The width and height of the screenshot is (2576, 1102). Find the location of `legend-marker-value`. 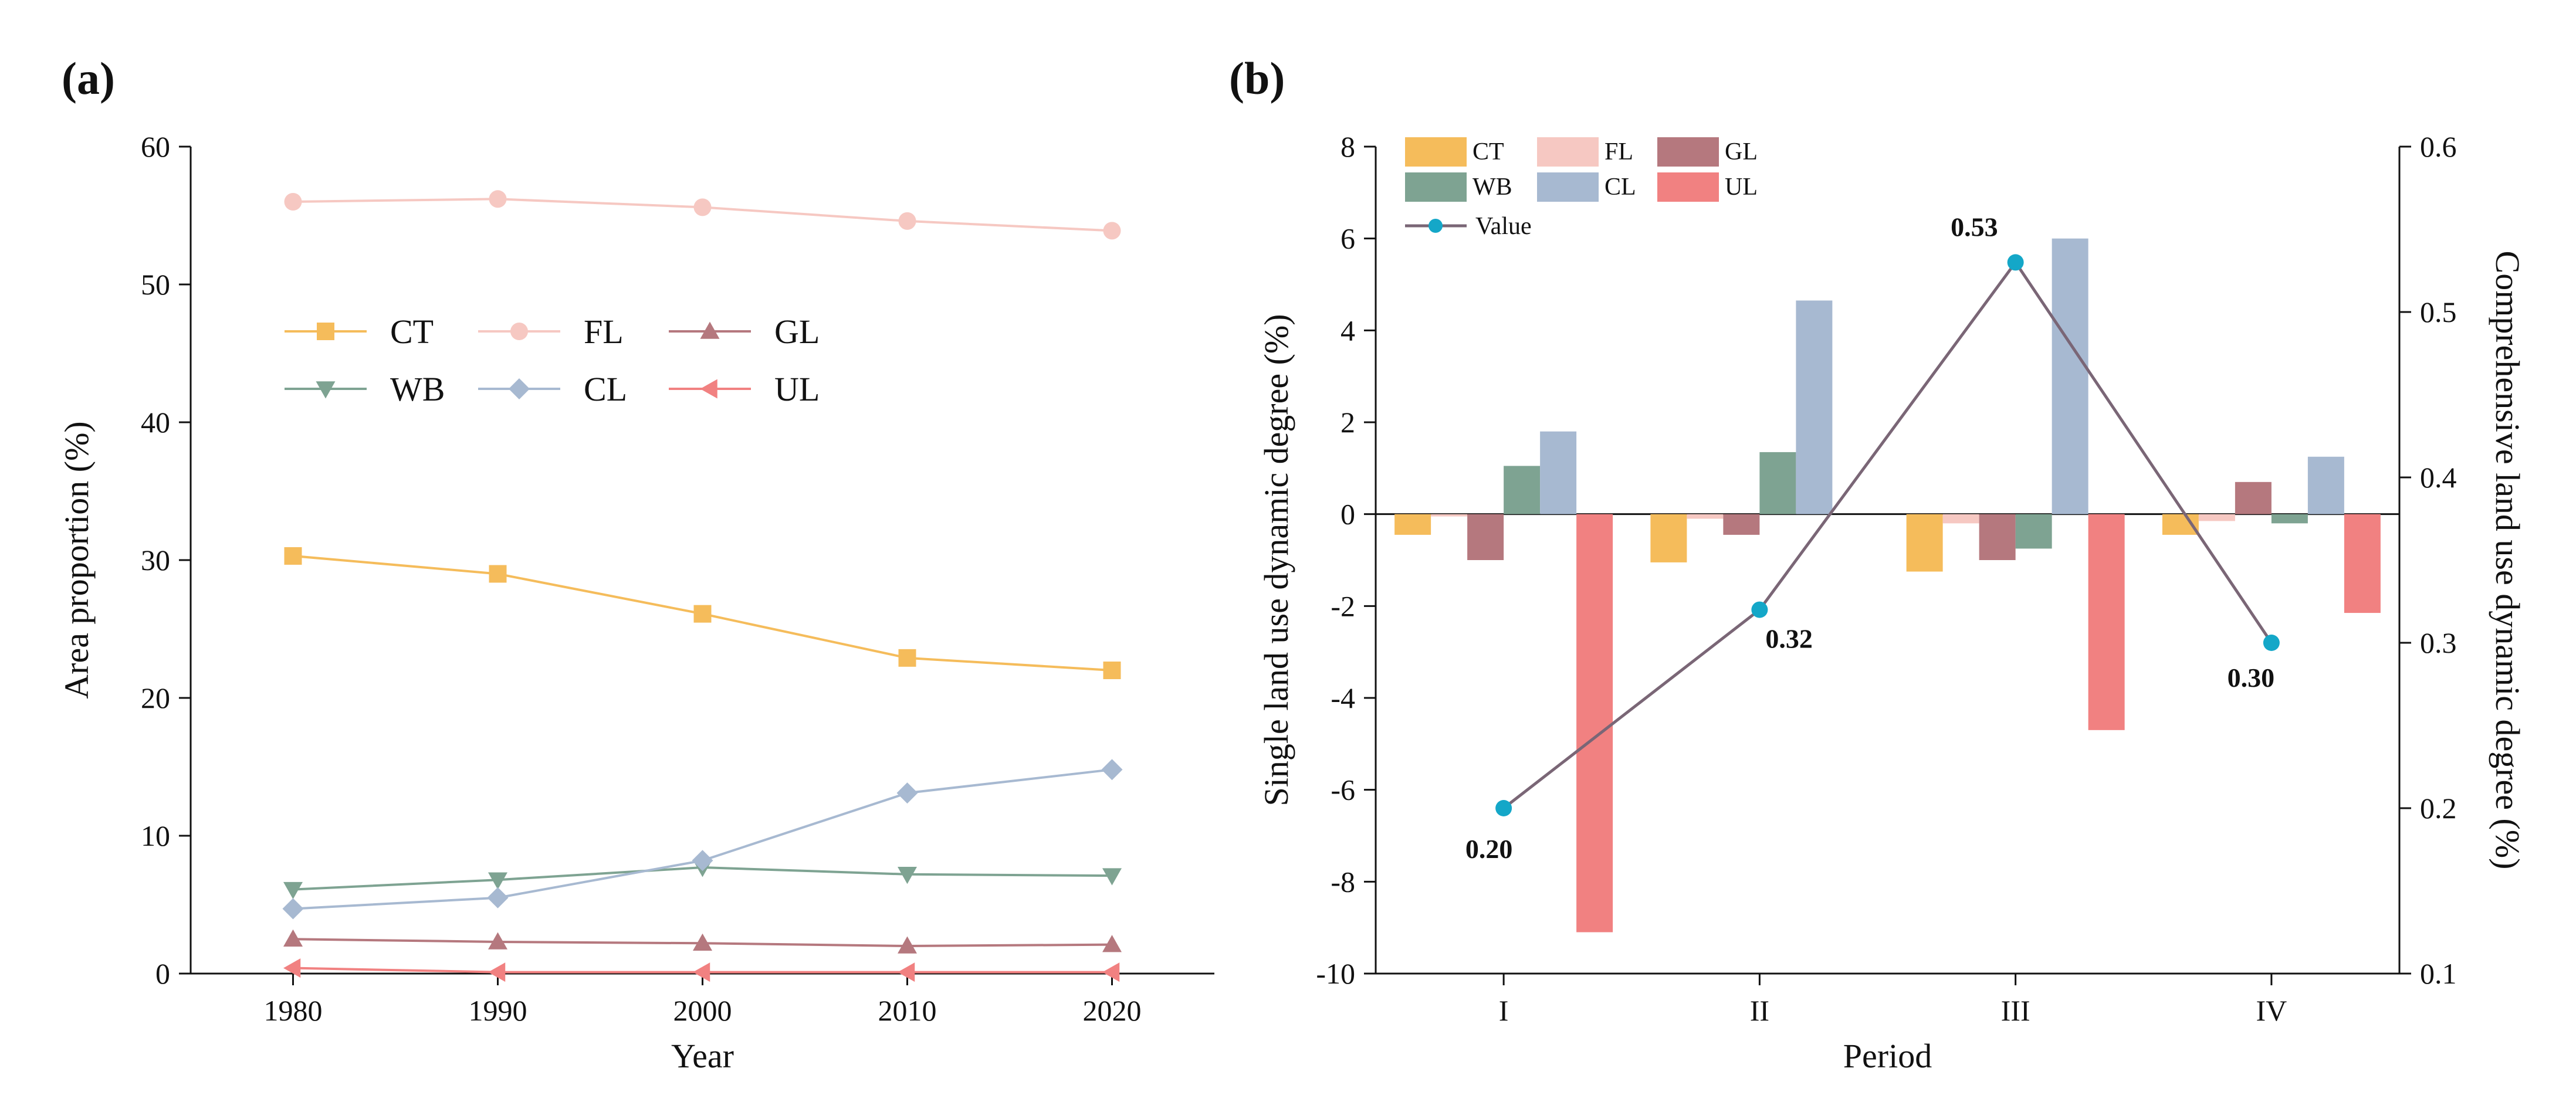

legend-marker-value is located at coordinates (1436, 226).